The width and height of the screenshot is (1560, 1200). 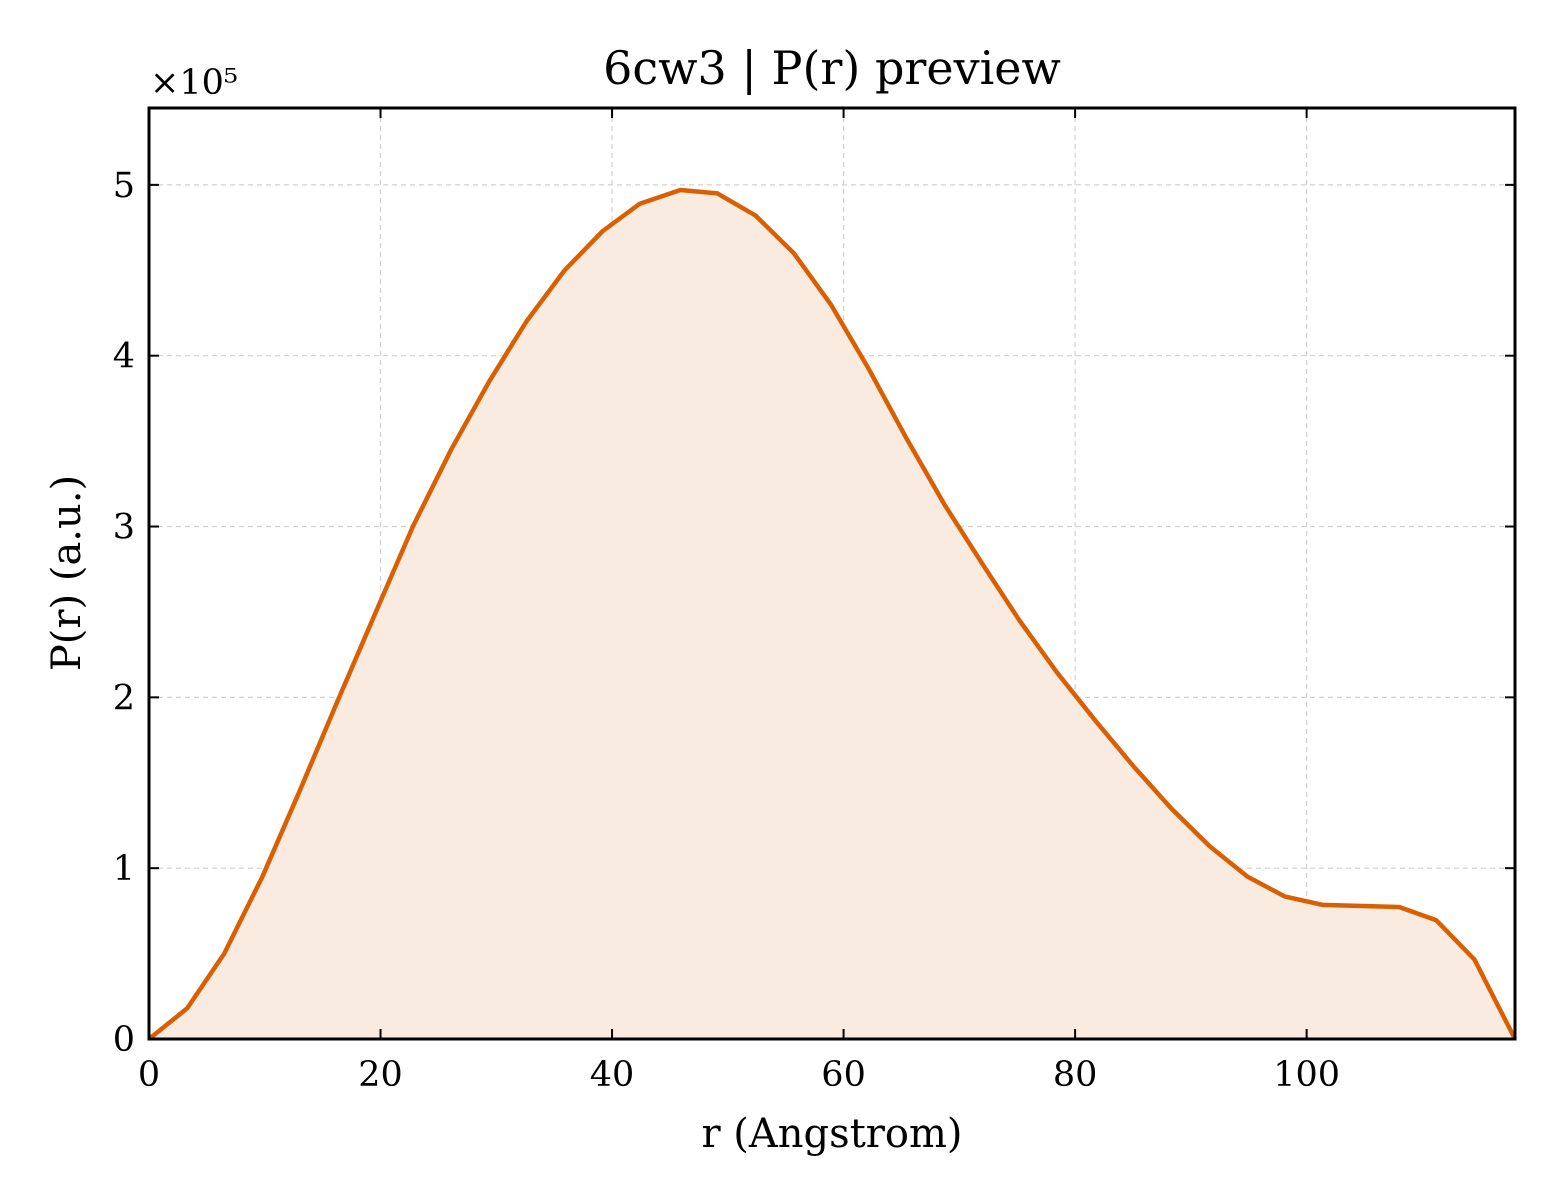 What do you see at coordinates (124, 1040) in the screenshot?
I see `y-tick-label: 0` at bounding box center [124, 1040].